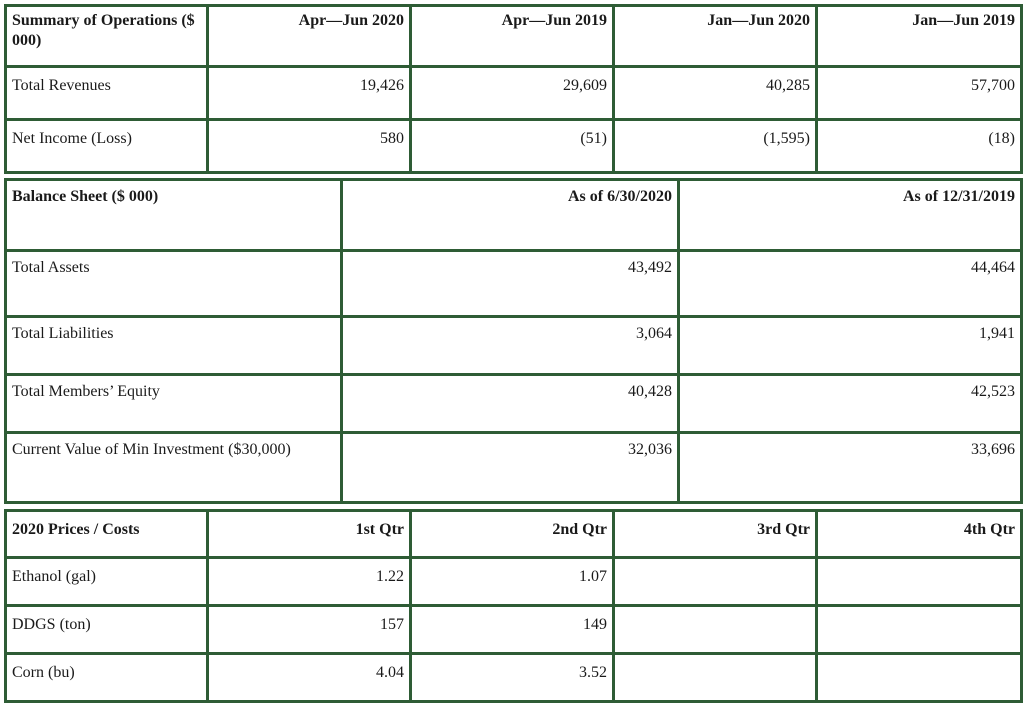  Describe the element at coordinates (173, 345) in the screenshot. I see `row-label: Total Liabilities` at that location.